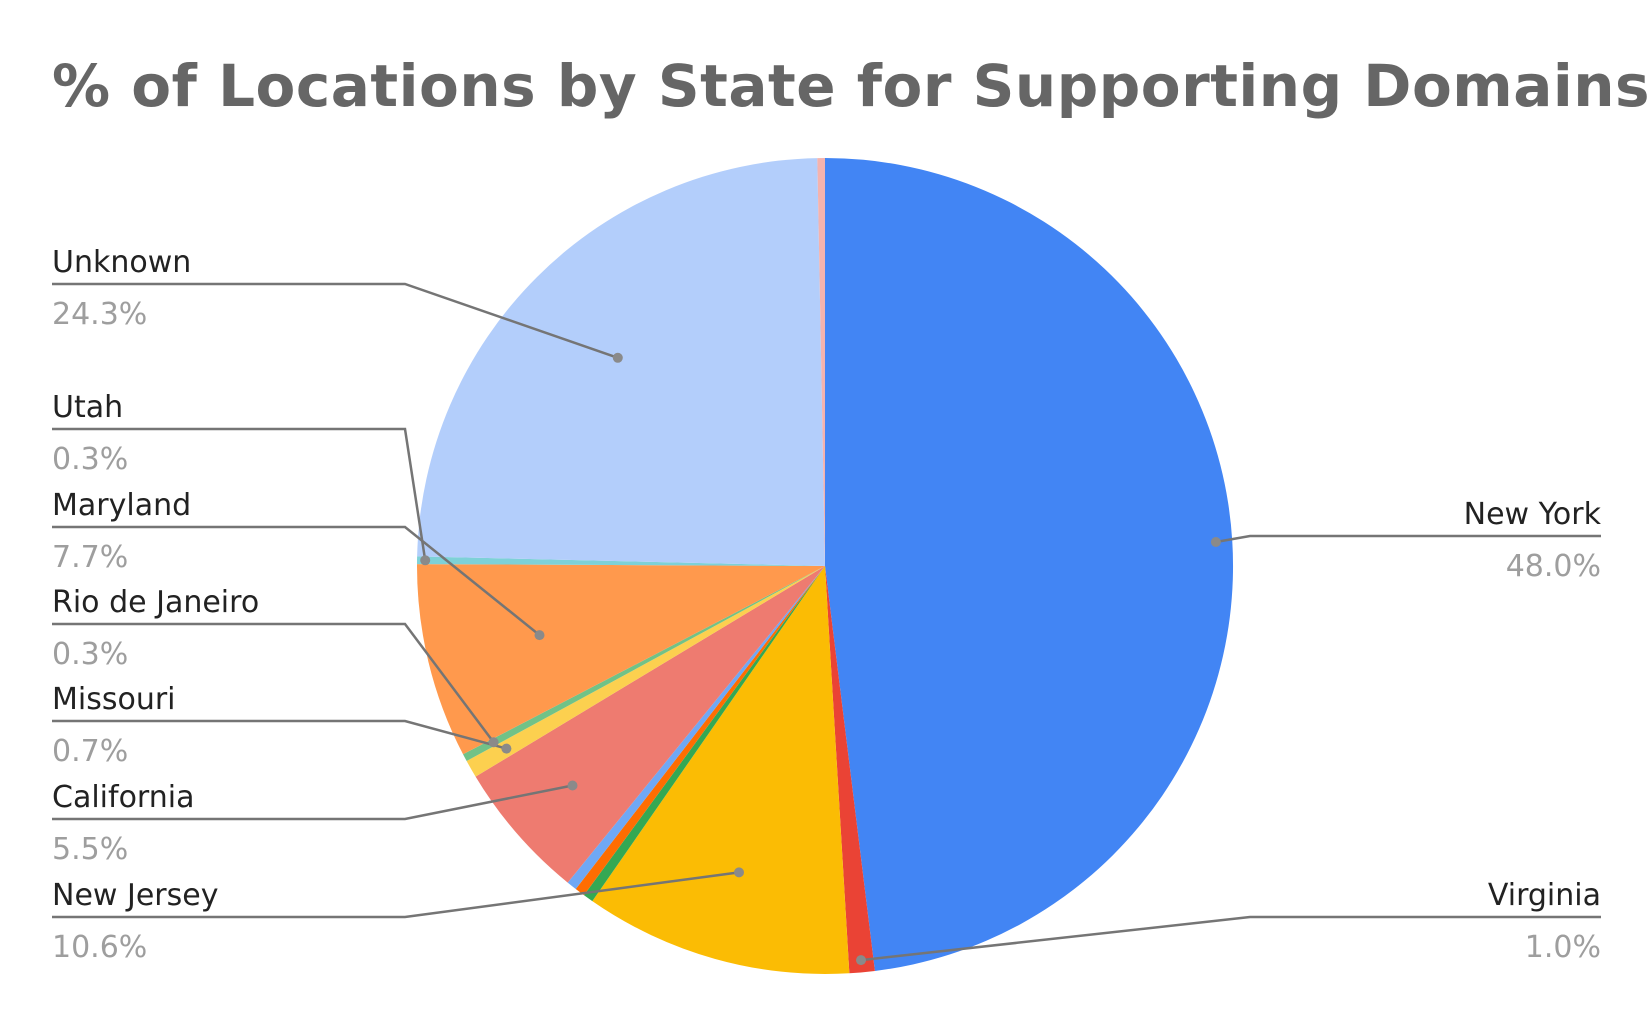 This screenshot has height=1020, width=1648. Describe the element at coordinates (1563, 947) in the screenshot. I see `slice-percent-virginia: 1.0%` at that location.